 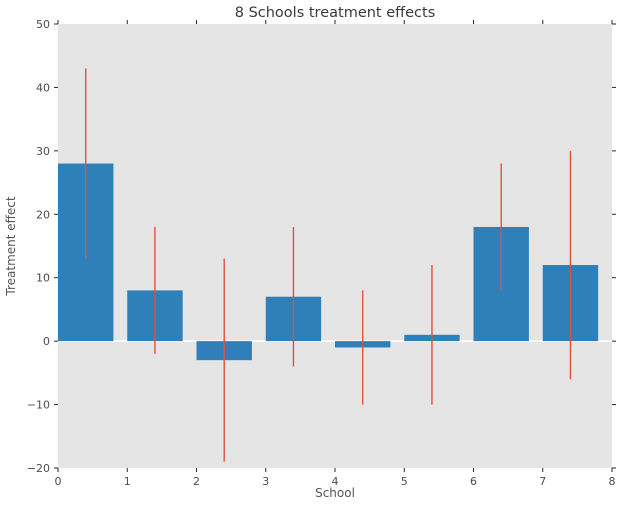 What do you see at coordinates (265, 481) in the screenshot?
I see `x-tick-label: 3` at bounding box center [265, 481].